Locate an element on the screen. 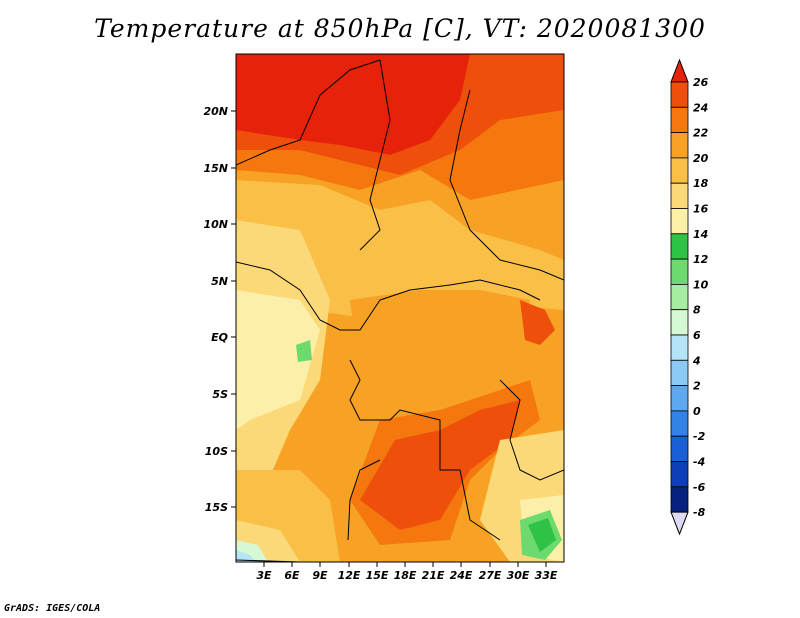 The width and height of the screenshot is (800, 618). colorbar-label: 6 is located at coordinates (697, 335).